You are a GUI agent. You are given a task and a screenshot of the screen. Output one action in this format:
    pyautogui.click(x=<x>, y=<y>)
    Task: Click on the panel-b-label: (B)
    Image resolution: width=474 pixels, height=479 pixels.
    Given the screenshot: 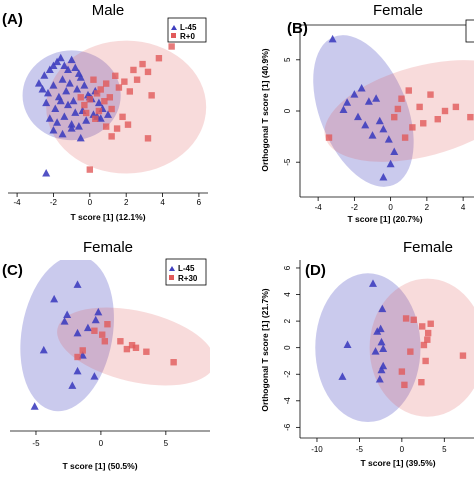 What is the action you would take?
    pyautogui.click(x=297, y=28)
    